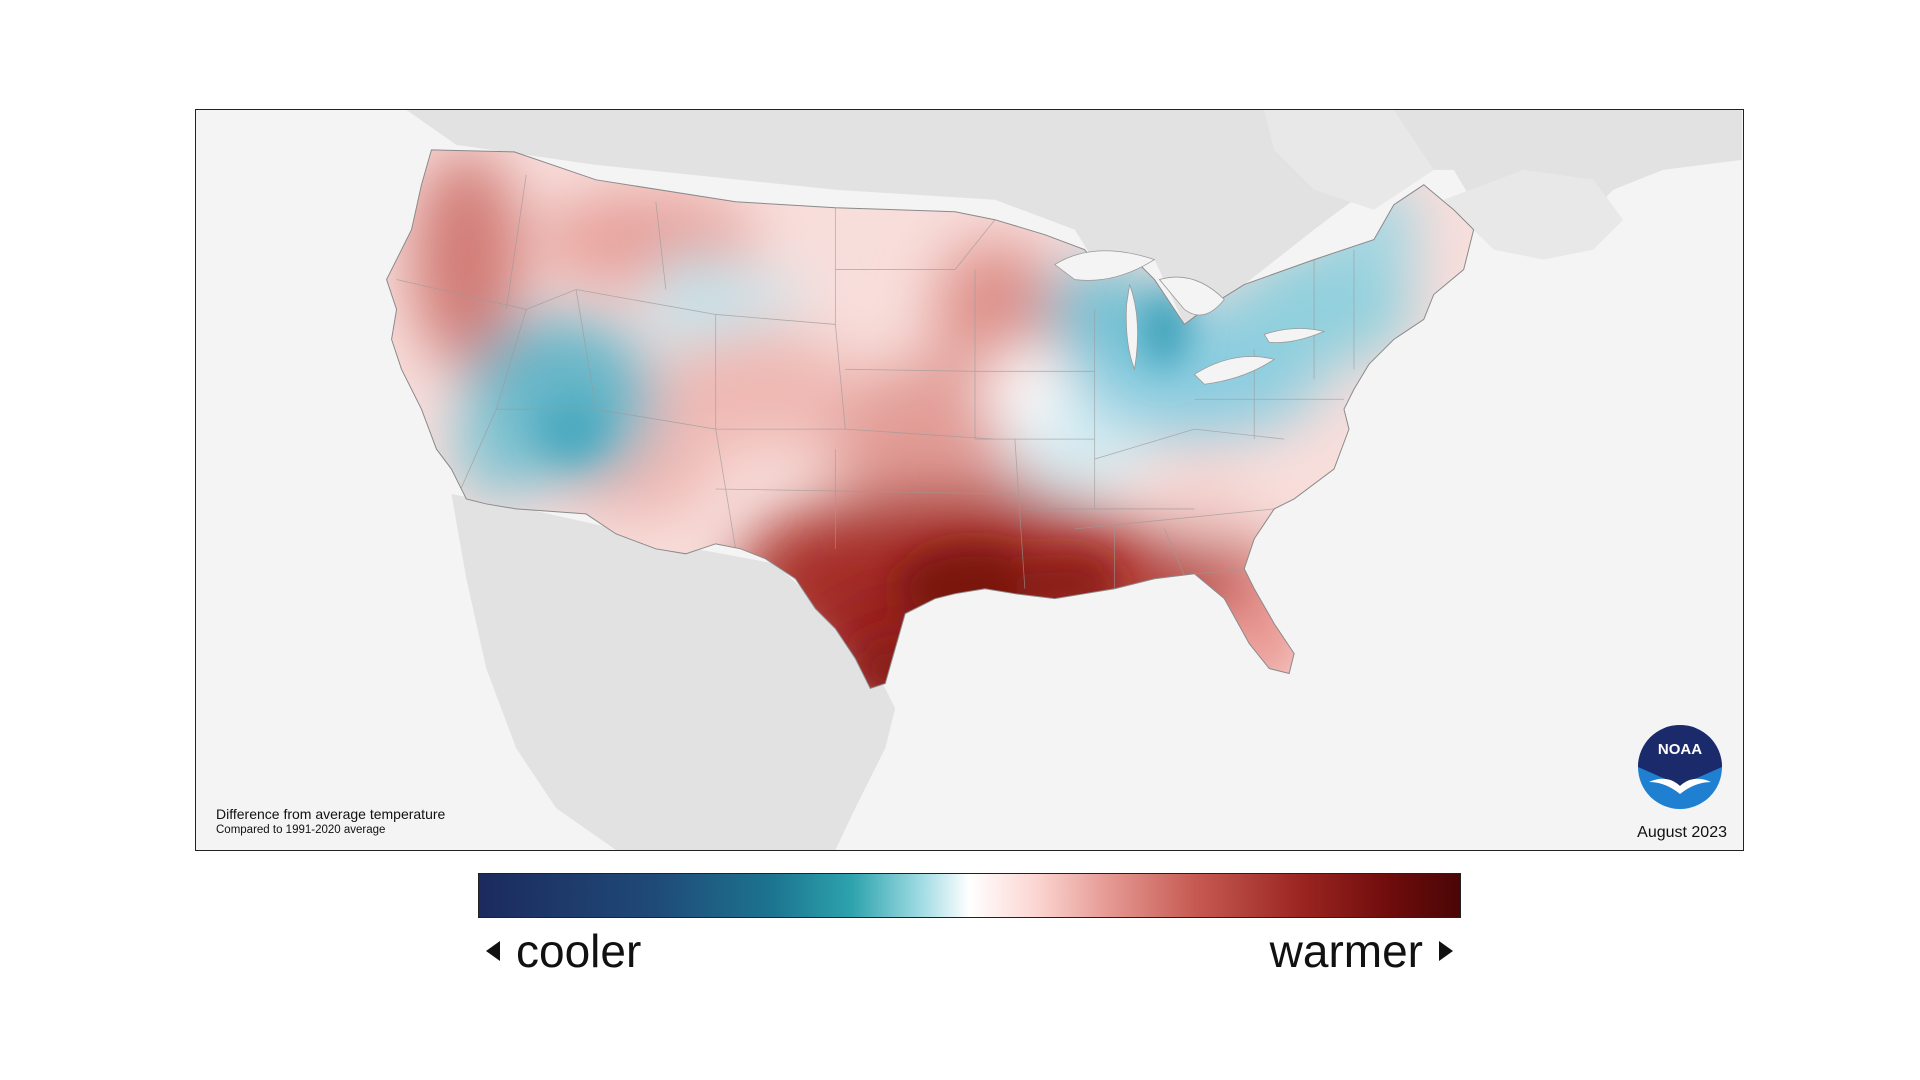 This screenshot has width=1920, height=1080. Describe the element at coordinates (579, 951) in the screenshot. I see `legend-cooler-label: cooler` at that location.